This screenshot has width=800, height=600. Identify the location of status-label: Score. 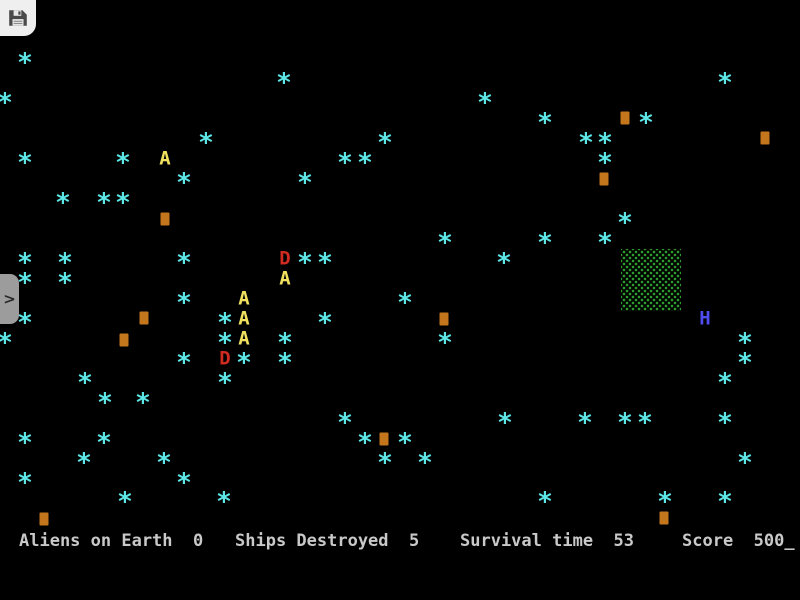
(718, 541).